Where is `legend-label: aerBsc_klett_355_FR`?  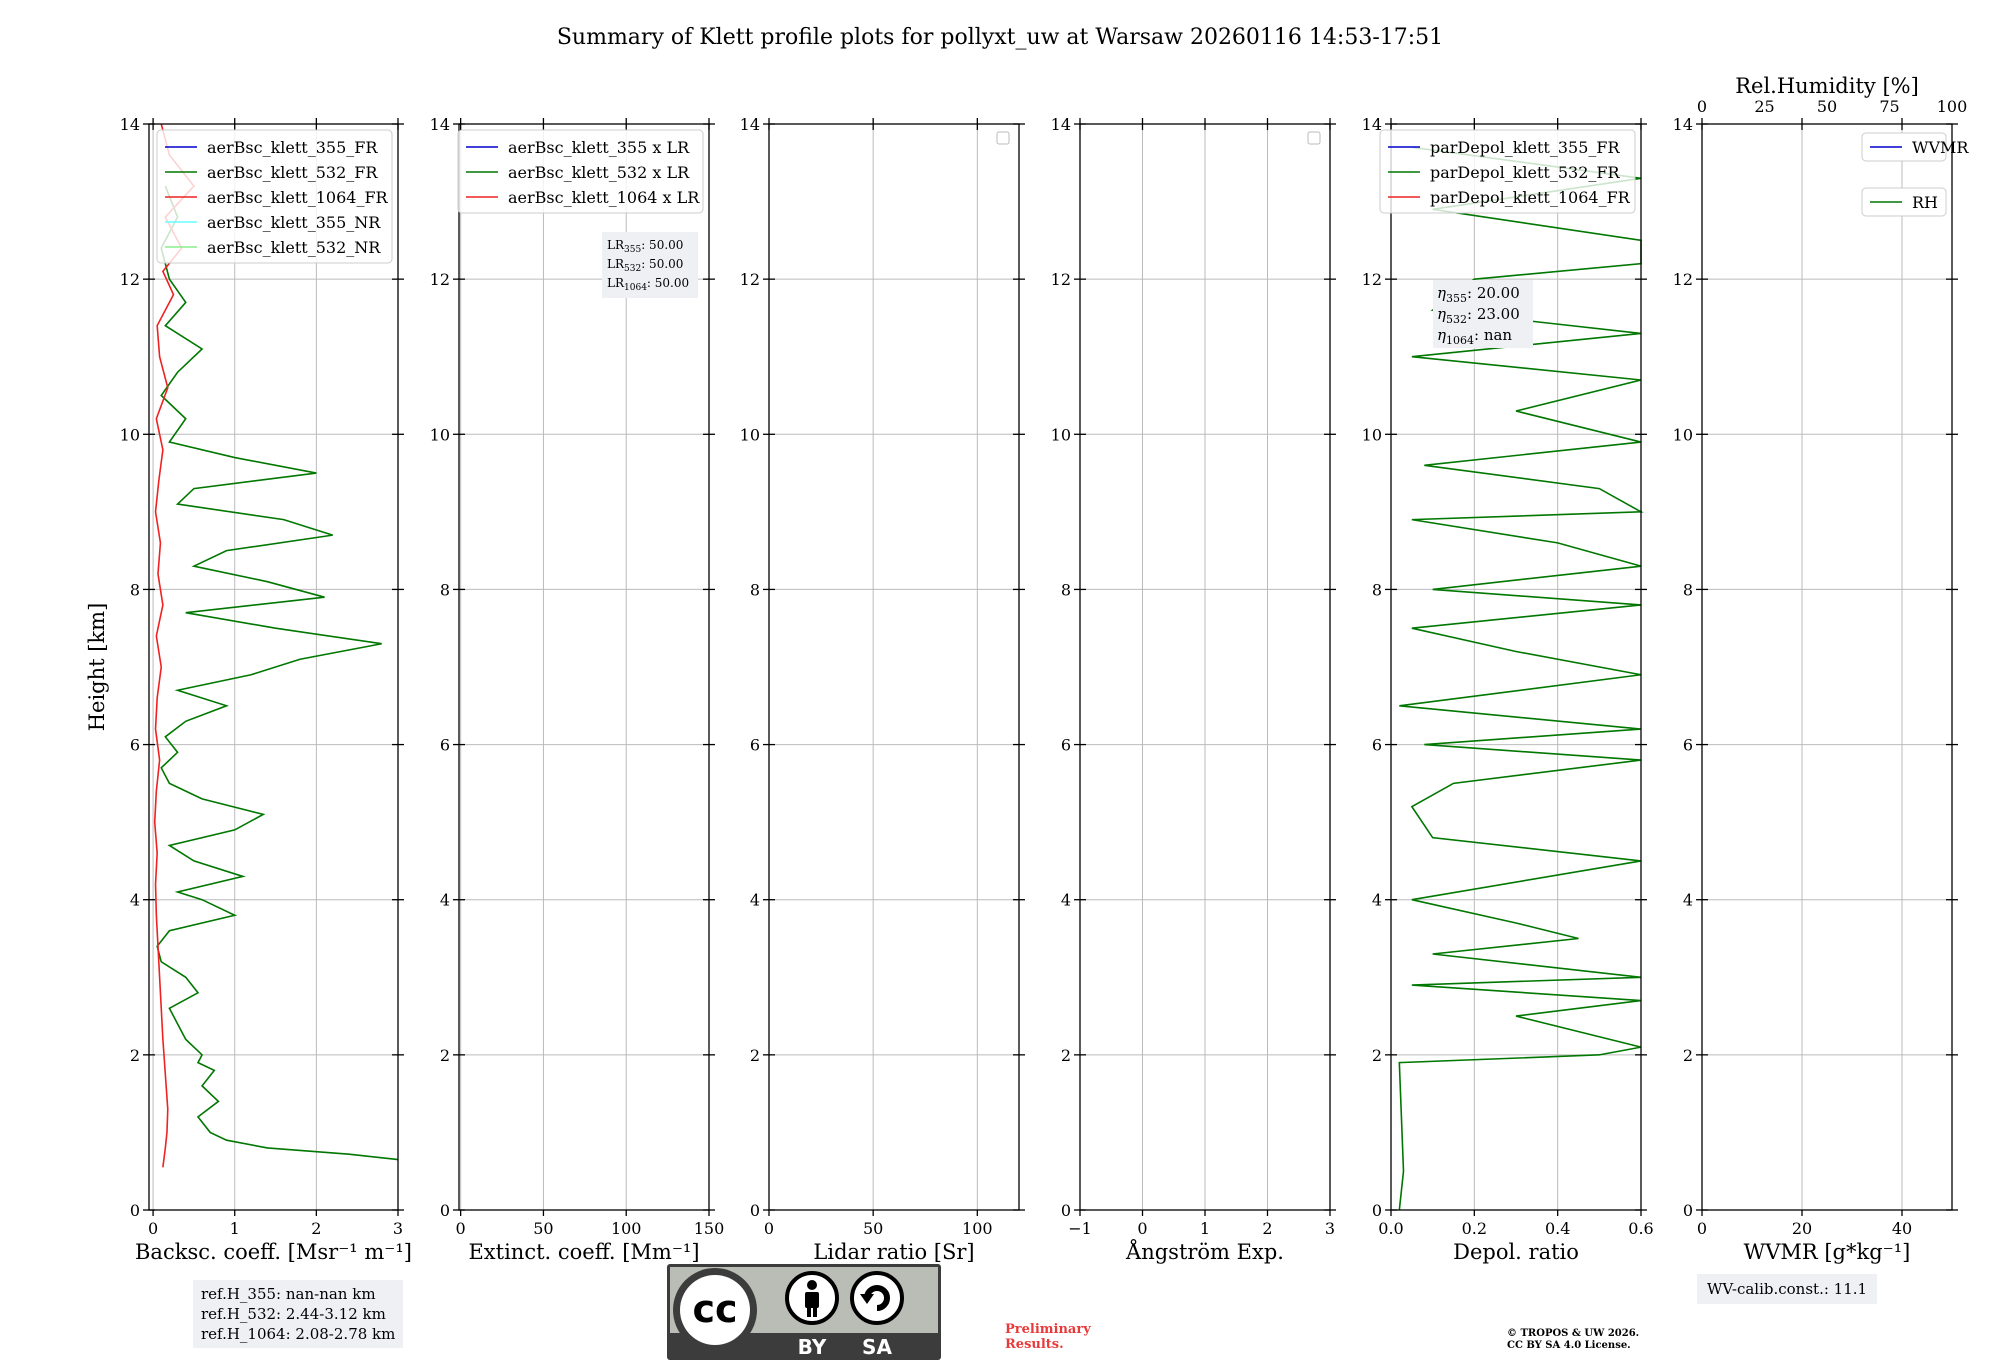 legend-label: aerBsc_klett_355_FR is located at coordinates (292, 147).